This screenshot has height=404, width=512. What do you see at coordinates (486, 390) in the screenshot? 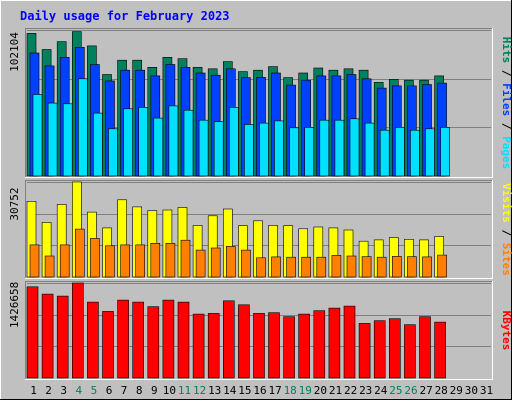
I see `x-tick-day-31: 31` at bounding box center [486, 390].